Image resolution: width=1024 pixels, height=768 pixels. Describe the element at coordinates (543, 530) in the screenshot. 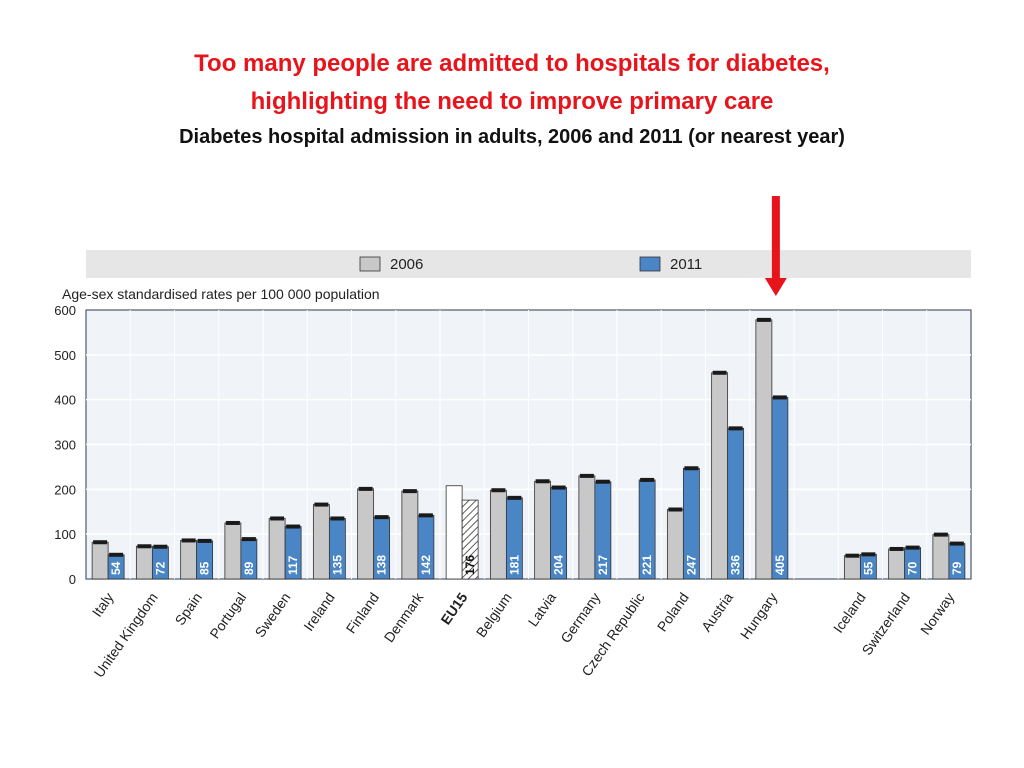

I see `bar-2006-latvia` at that location.